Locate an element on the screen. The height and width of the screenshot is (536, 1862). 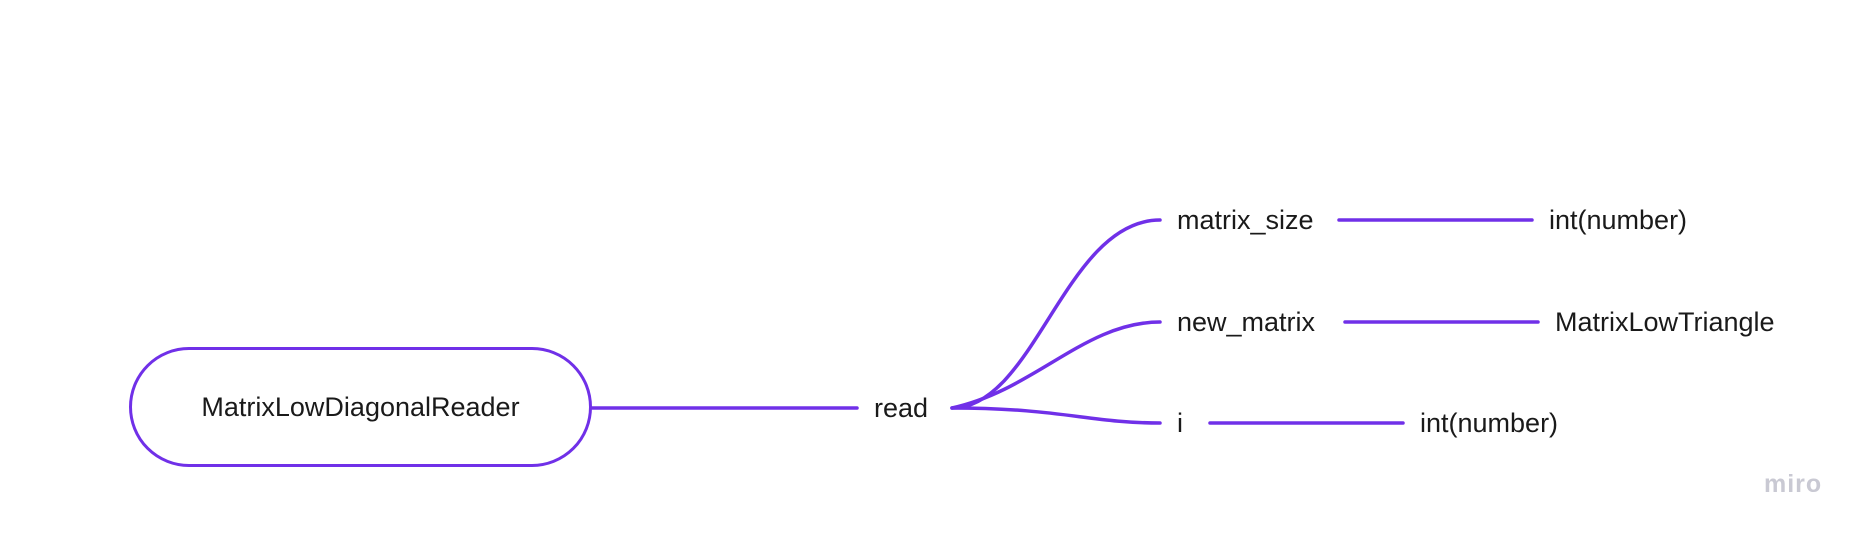
branch-node-label: matrix_size is located at coordinates (1245, 220).